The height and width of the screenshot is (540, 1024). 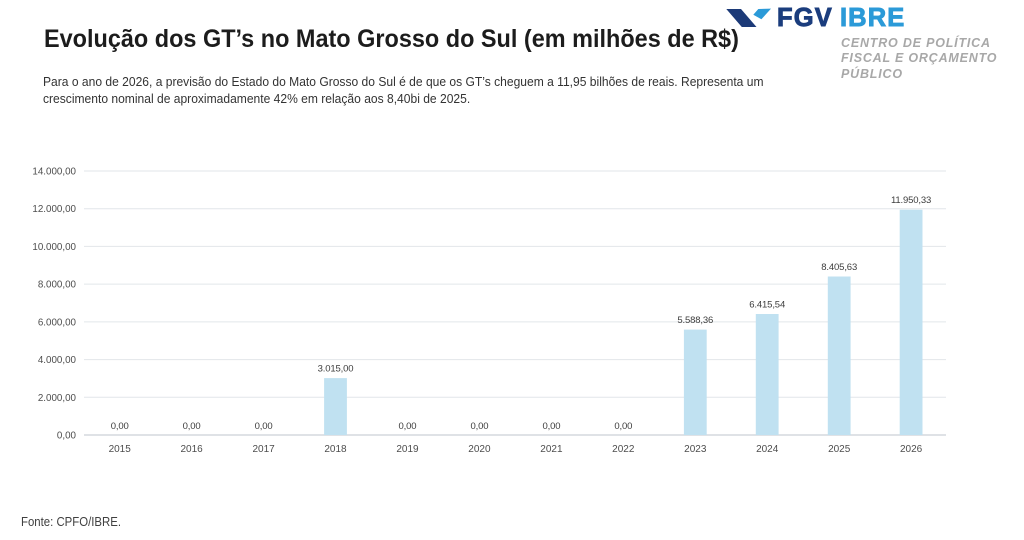 What do you see at coordinates (767, 305) in the screenshot?
I see `svg-text: 6.415,54` at bounding box center [767, 305].